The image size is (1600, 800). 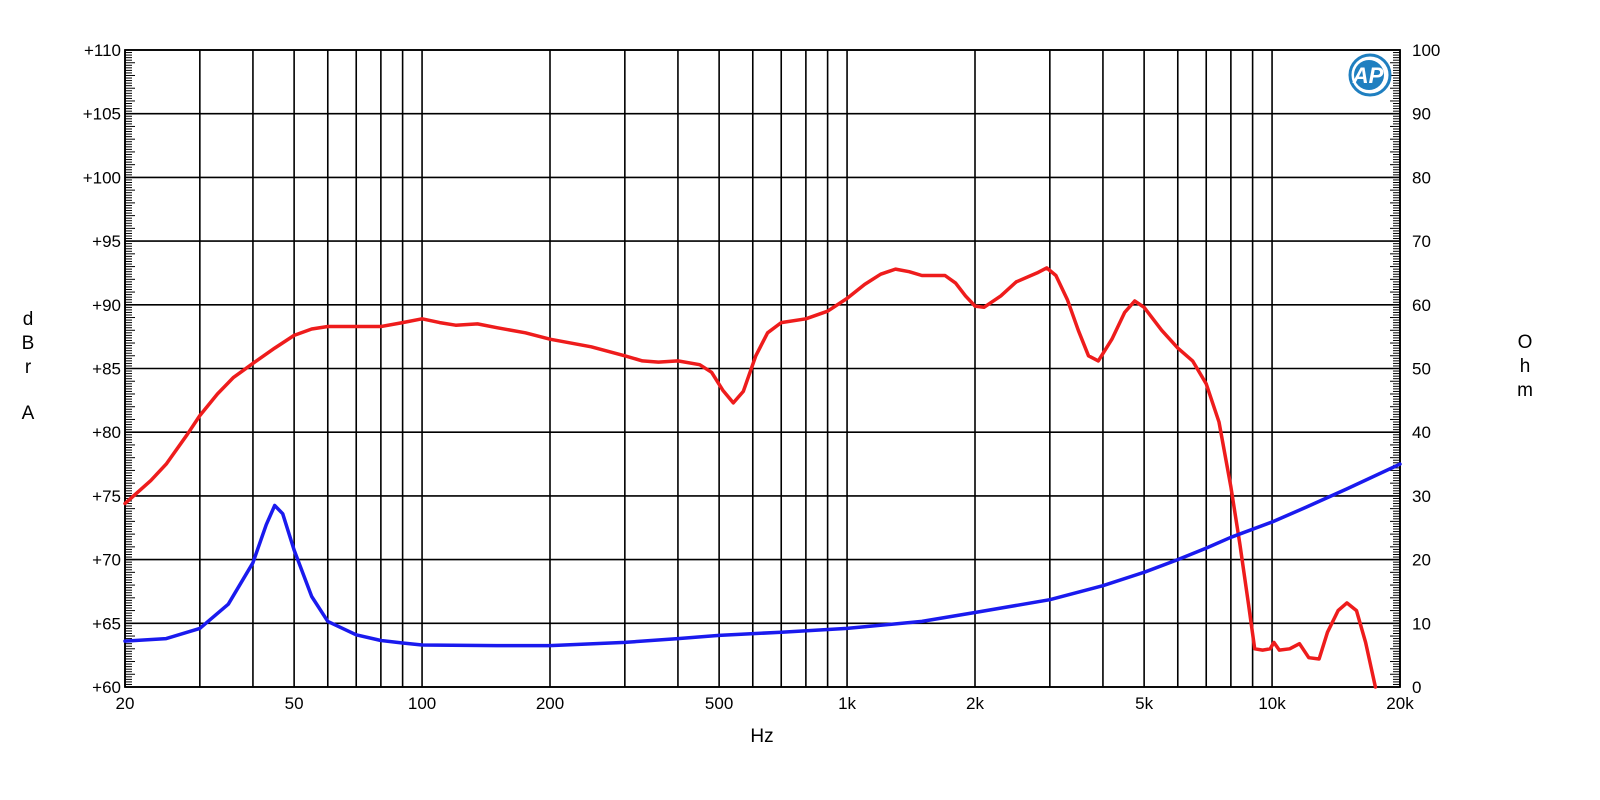 I want to click on y-left-axis-title: d B r A, so click(x=28, y=366).